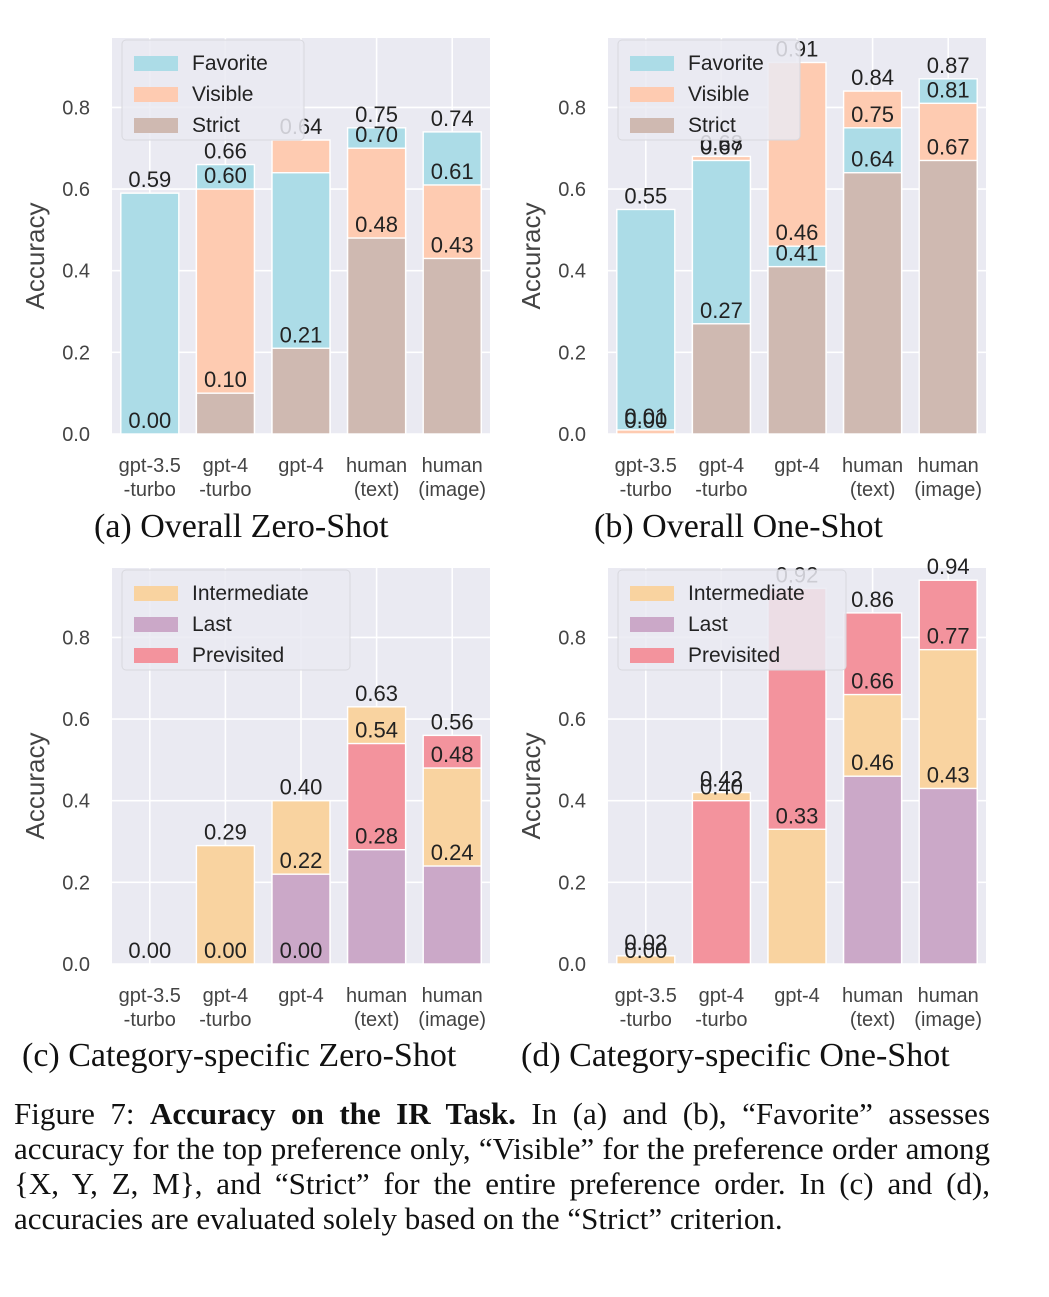 This screenshot has height=1297, width=1049. What do you see at coordinates (301, 860) in the screenshot?
I see `value-label: 0.22` at bounding box center [301, 860].